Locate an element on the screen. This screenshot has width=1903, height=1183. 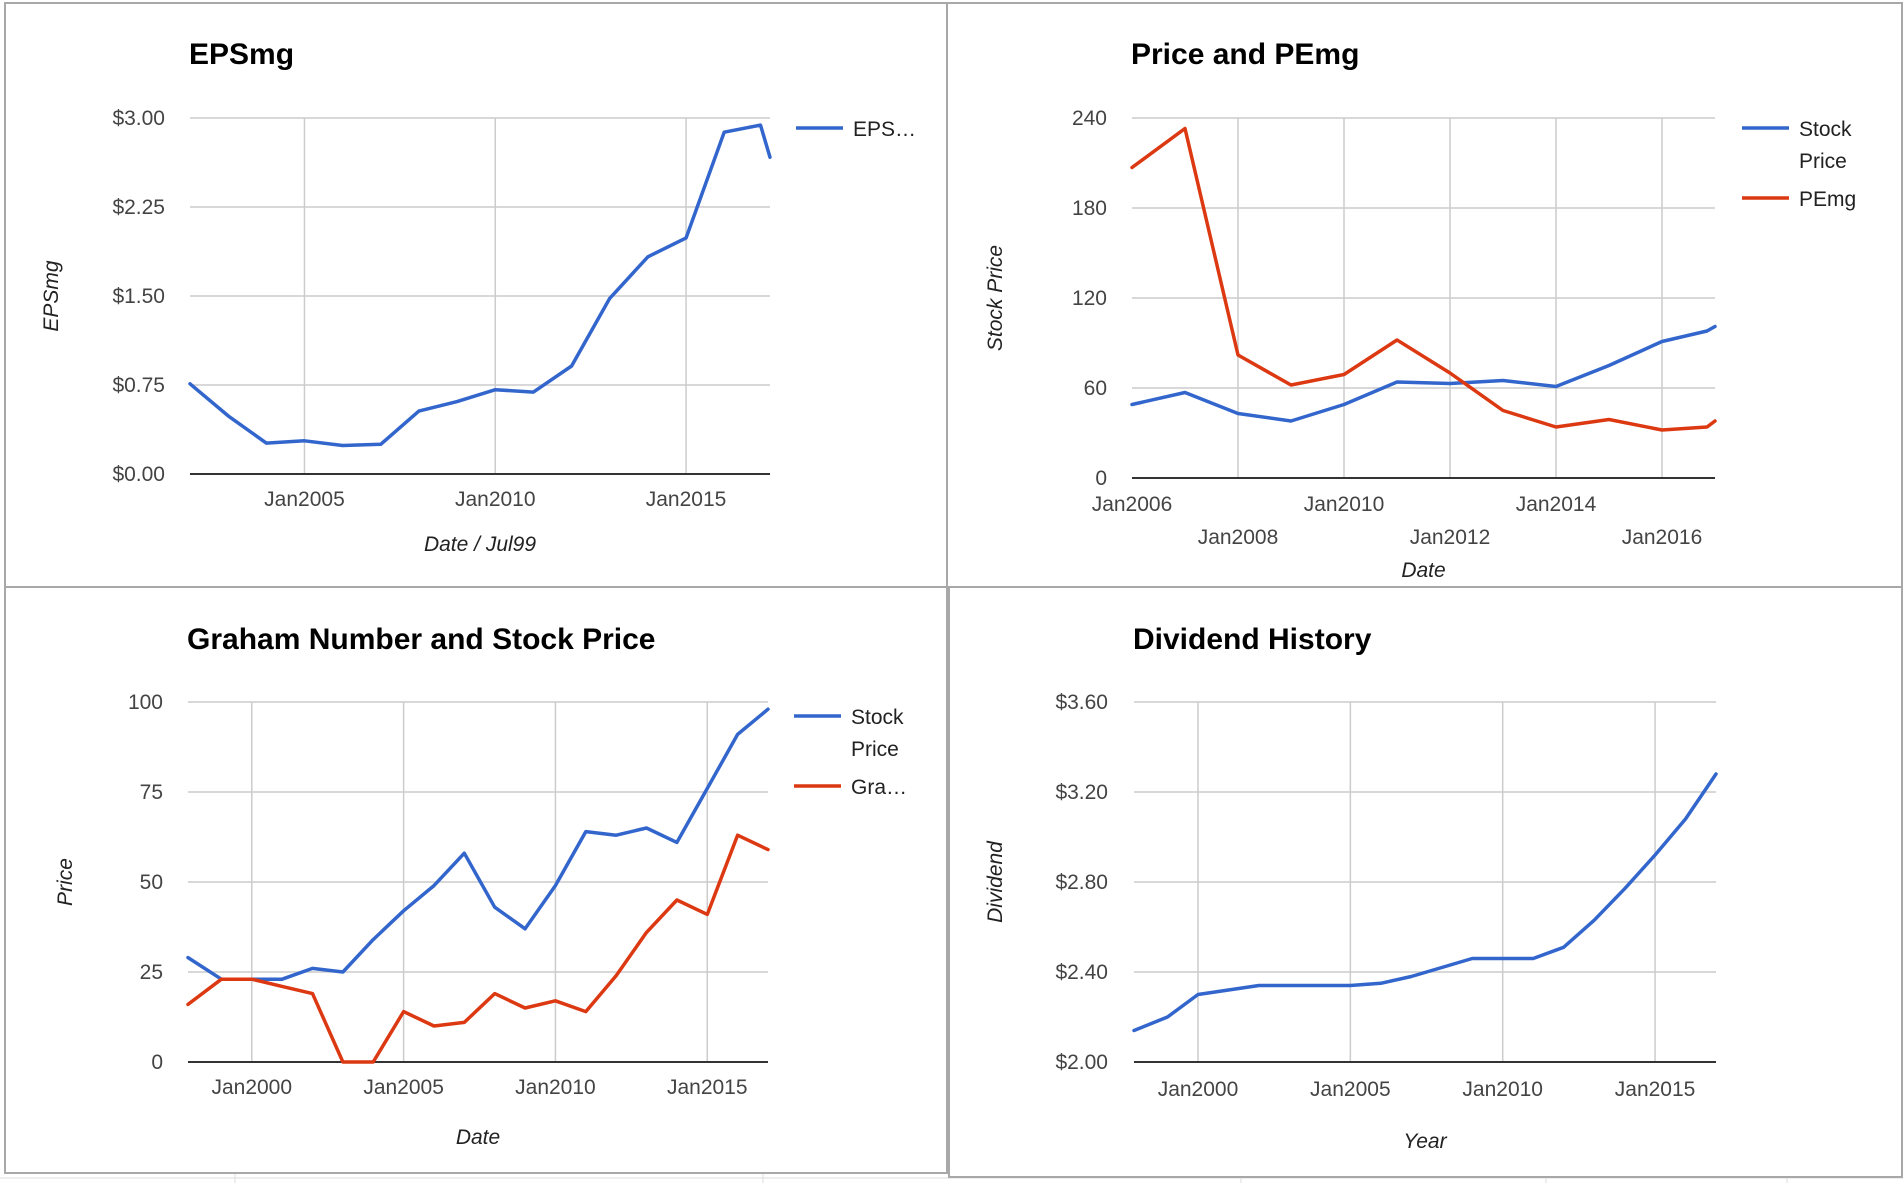
series-line-pemg is located at coordinates (1423, 279).